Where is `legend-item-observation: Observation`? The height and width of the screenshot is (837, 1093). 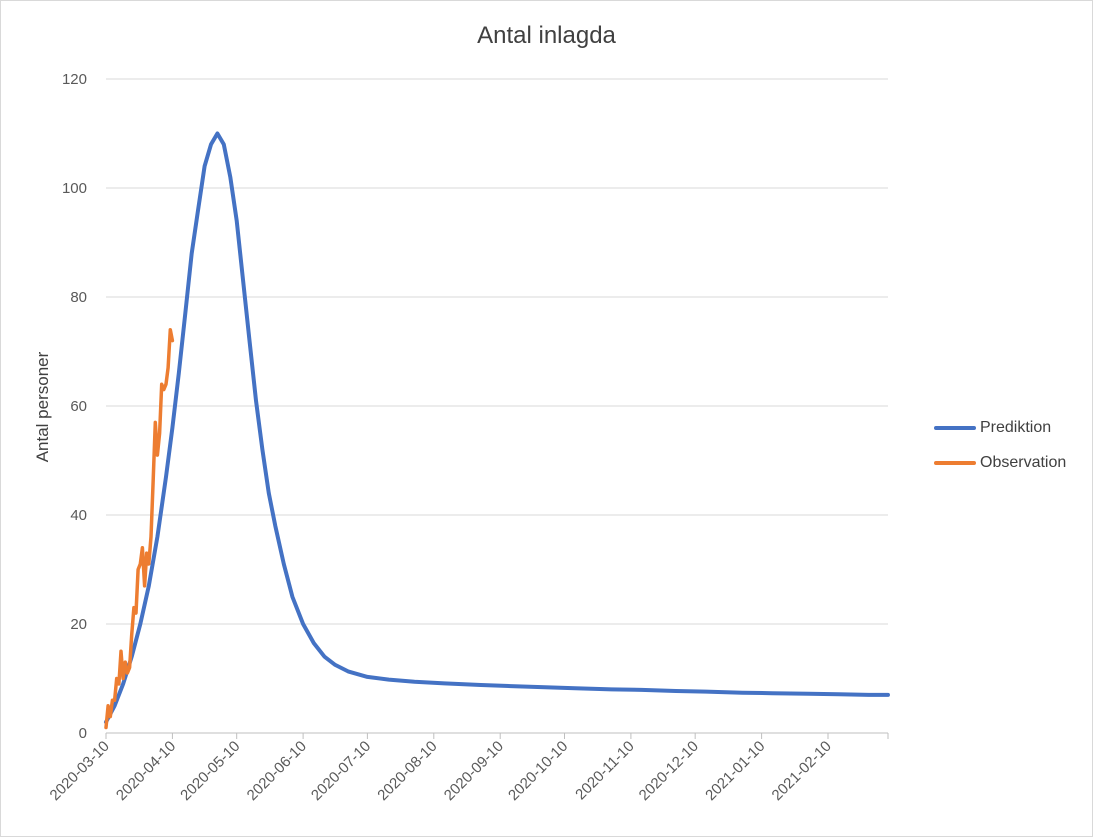 legend-item-observation: Observation is located at coordinates (1000, 463).